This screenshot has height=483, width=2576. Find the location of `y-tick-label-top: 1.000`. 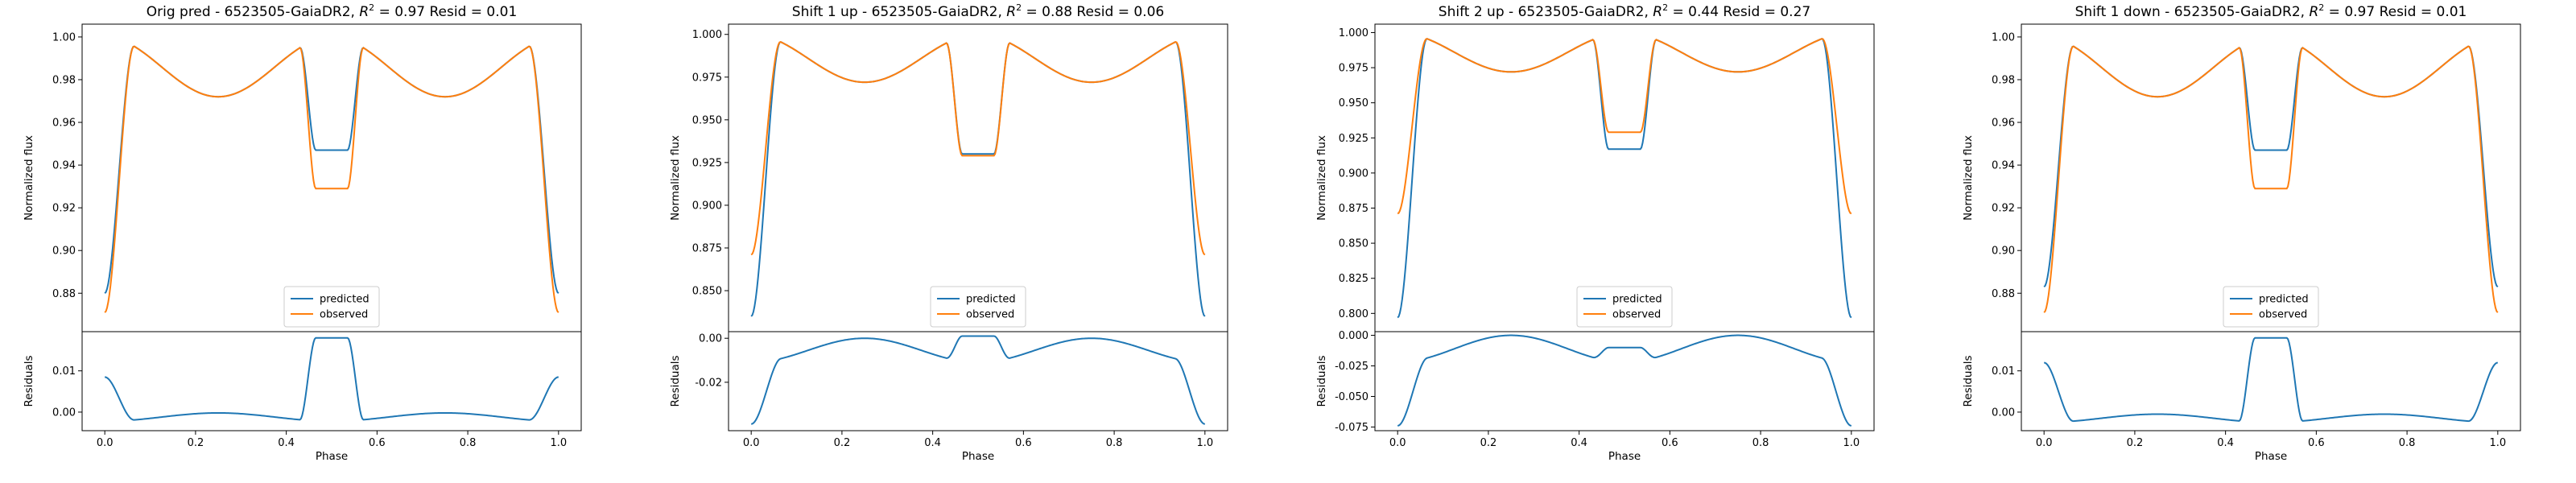

y-tick-label-top: 1.000 is located at coordinates (707, 35).